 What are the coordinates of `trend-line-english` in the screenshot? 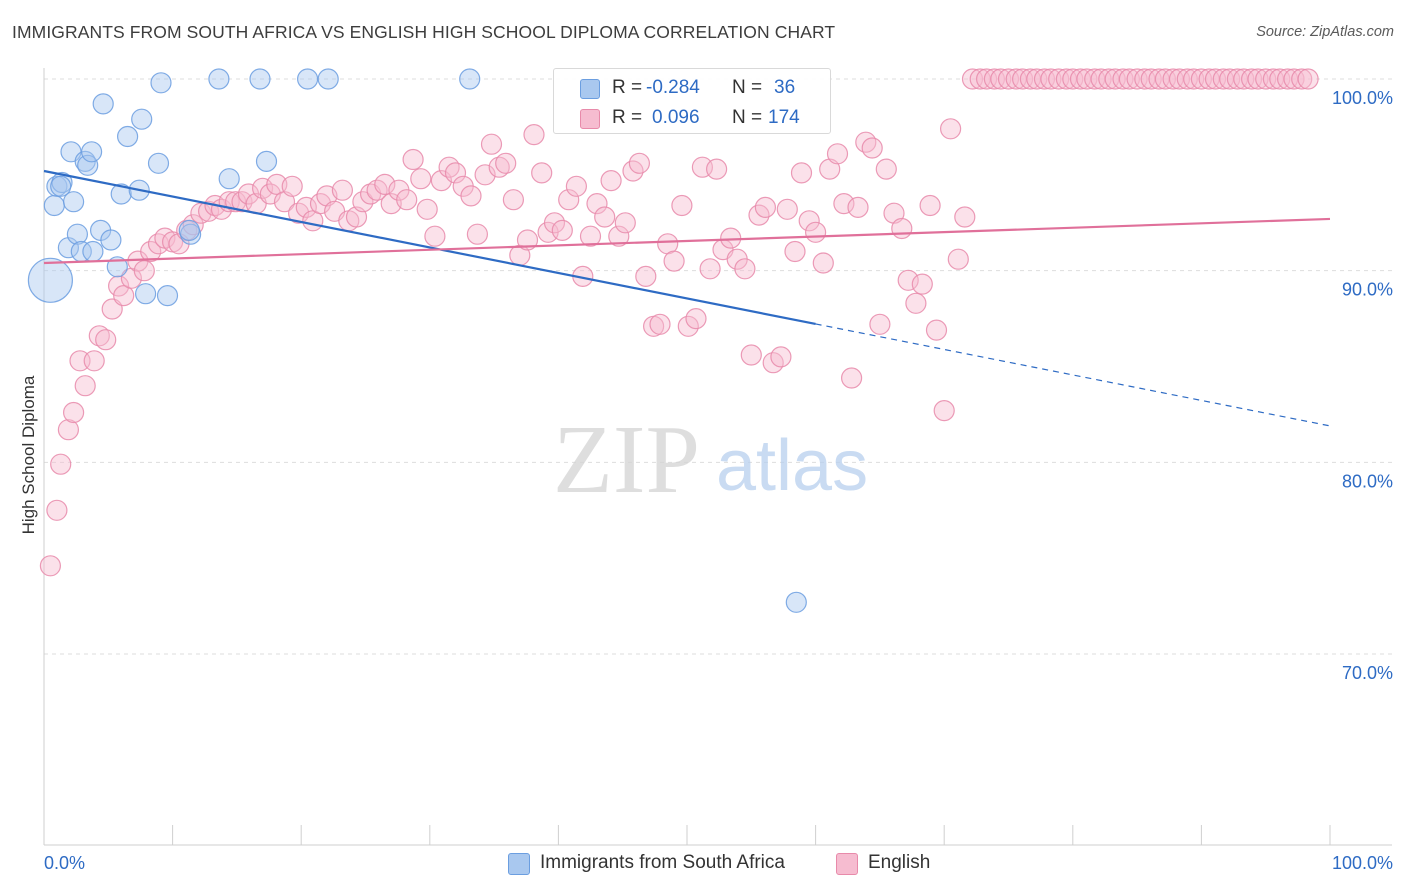 It's located at (687, 241).